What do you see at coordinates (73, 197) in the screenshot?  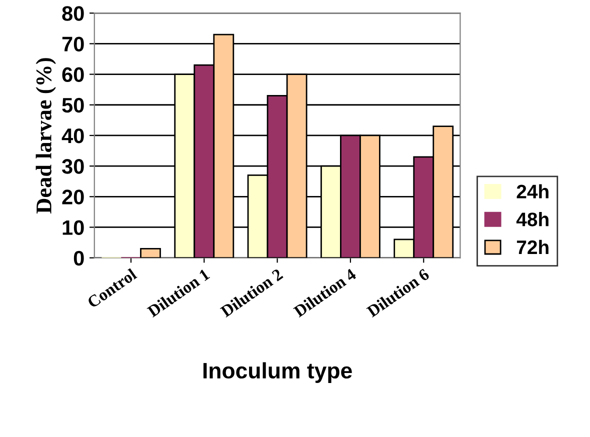 I see `y-tick-label: 20` at bounding box center [73, 197].